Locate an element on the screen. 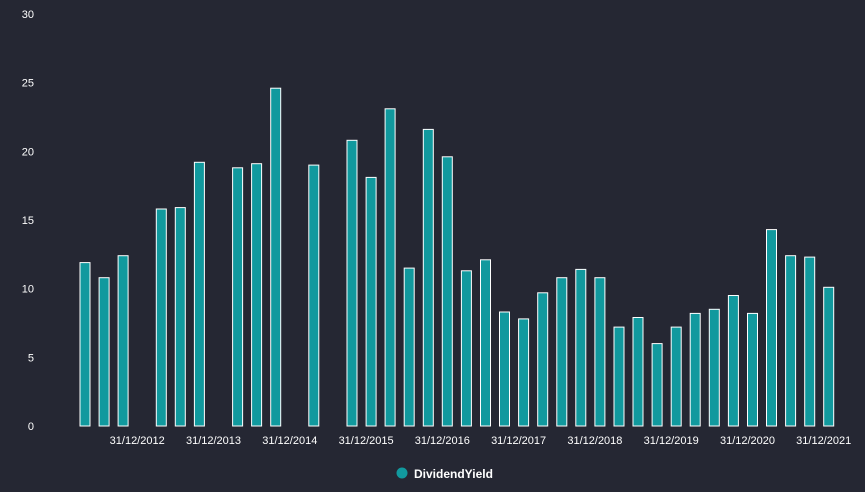 The height and width of the screenshot is (492, 865). y-tick-label: 30 is located at coordinates (28, 15).